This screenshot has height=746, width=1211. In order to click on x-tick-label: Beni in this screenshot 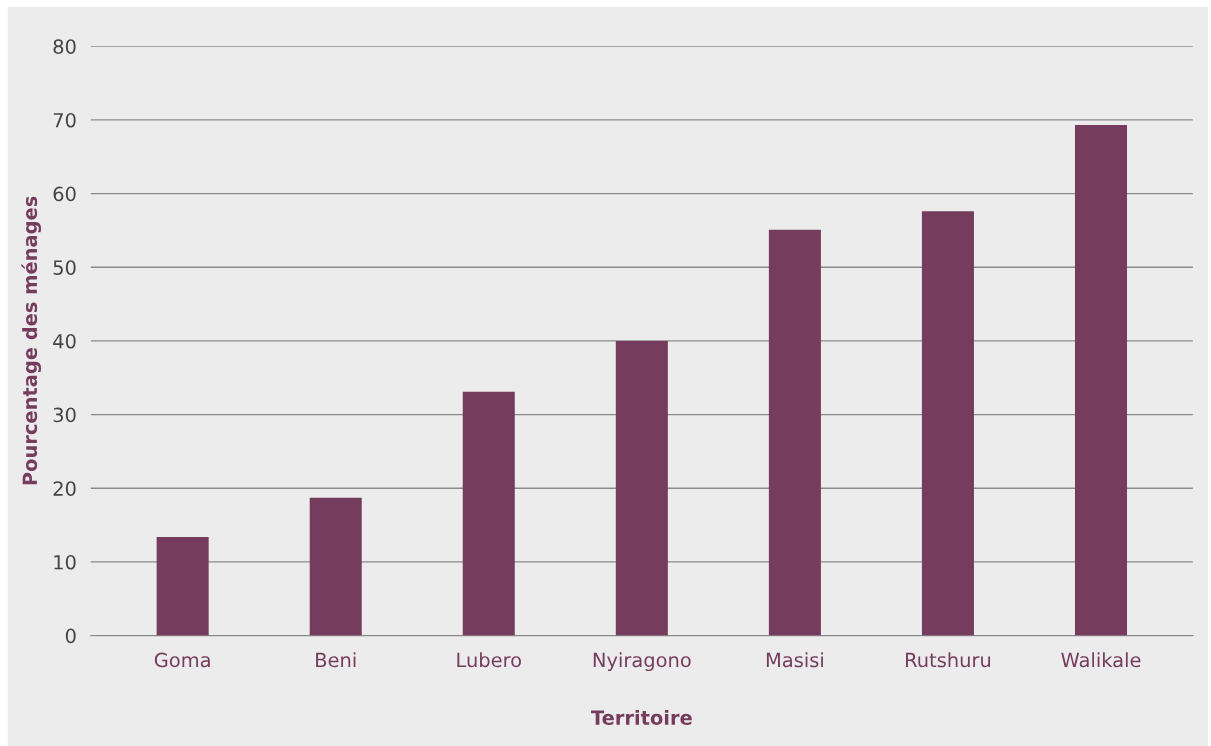, I will do `click(336, 660)`.